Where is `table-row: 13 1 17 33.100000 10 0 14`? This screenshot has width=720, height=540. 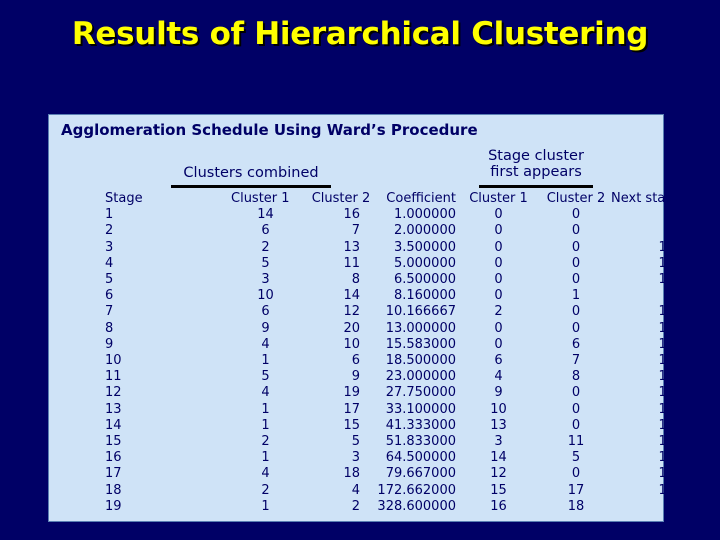 table-row: 13 1 17 33.100000 10 0 14 is located at coordinates (374, 410).